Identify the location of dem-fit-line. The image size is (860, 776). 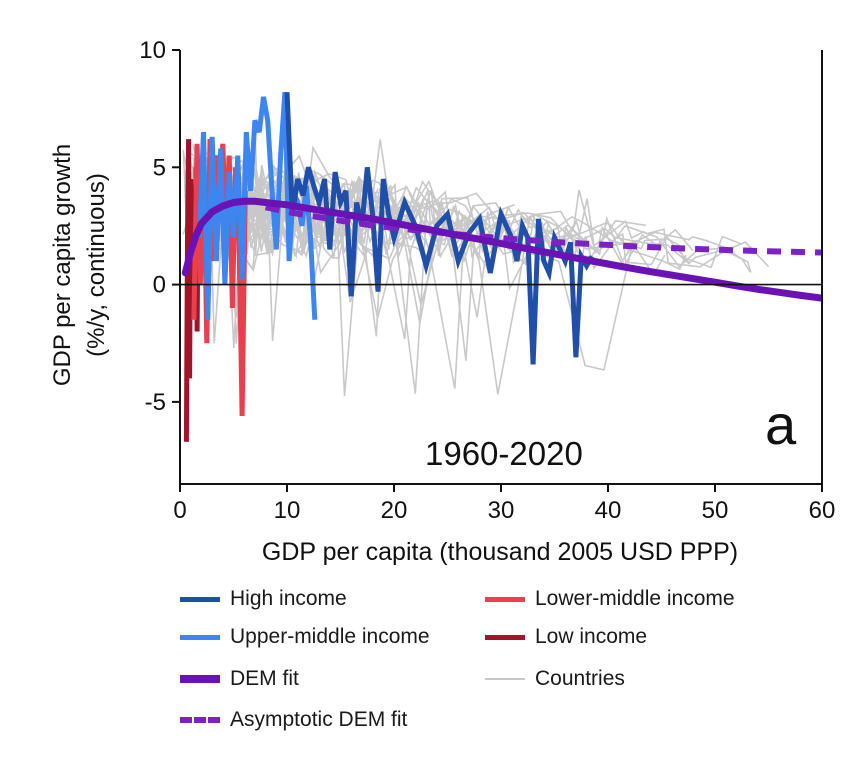
(501, 249).